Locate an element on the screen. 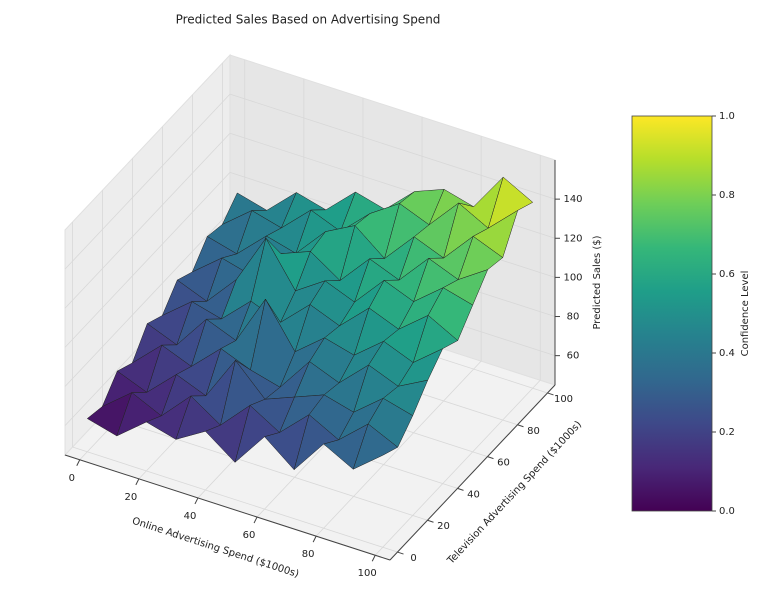 Image resolution: width=760 pixels, height=596 pixels. colorbar: 0.0 0.2 0.4 0.6 0.8 1.0 Confidence Level is located at coordinates (691, 314).